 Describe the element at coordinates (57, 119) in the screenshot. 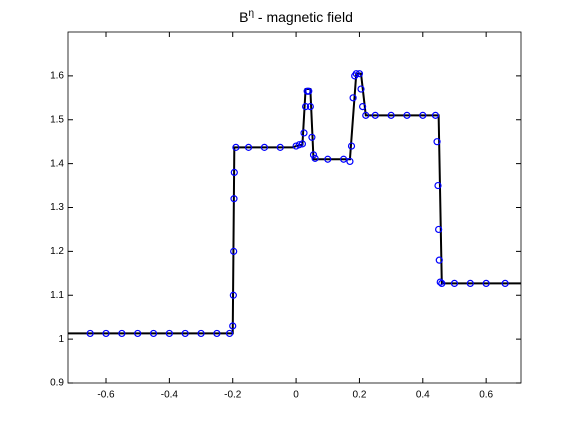

I see `y-tick-label: 1.5` at that location.